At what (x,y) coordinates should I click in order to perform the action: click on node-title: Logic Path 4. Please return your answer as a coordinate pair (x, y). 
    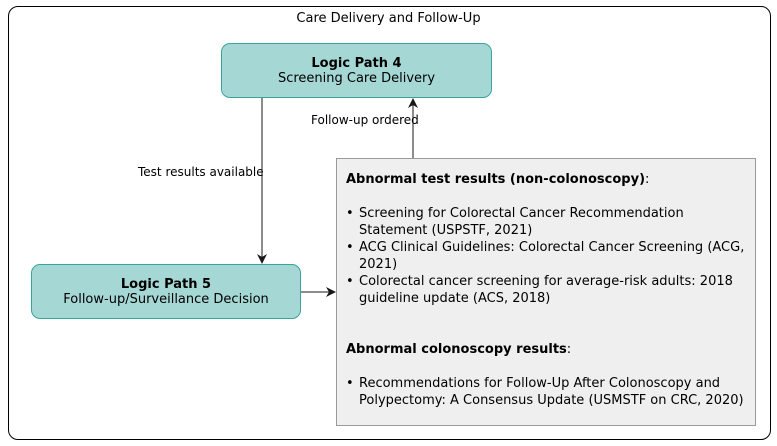
    Looking at the image, I should click on (356, 63).